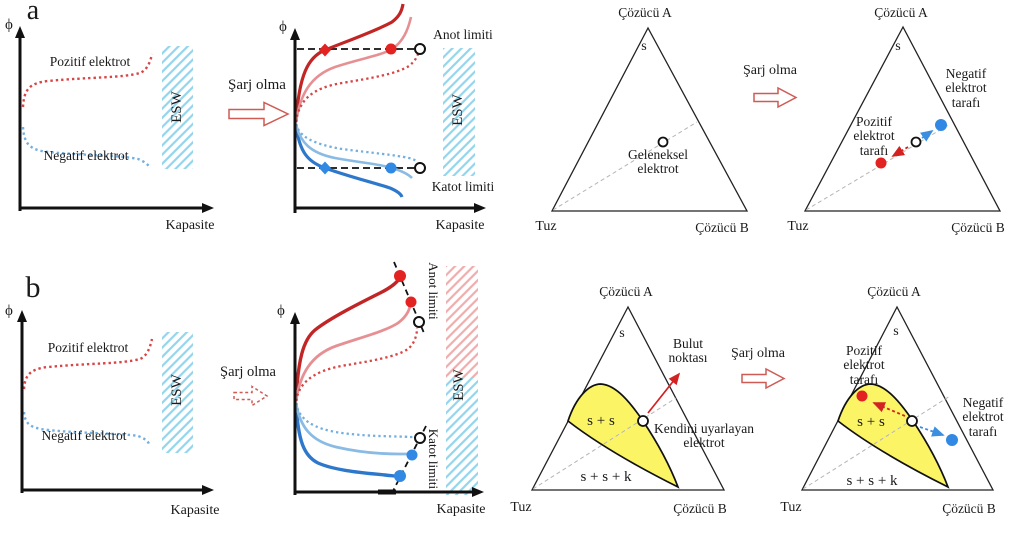 Image resolution: width=1024 pixels, height=538 pixels. I want to click on negative-electrode-label: Negatif elektrot, so click(84, 435).